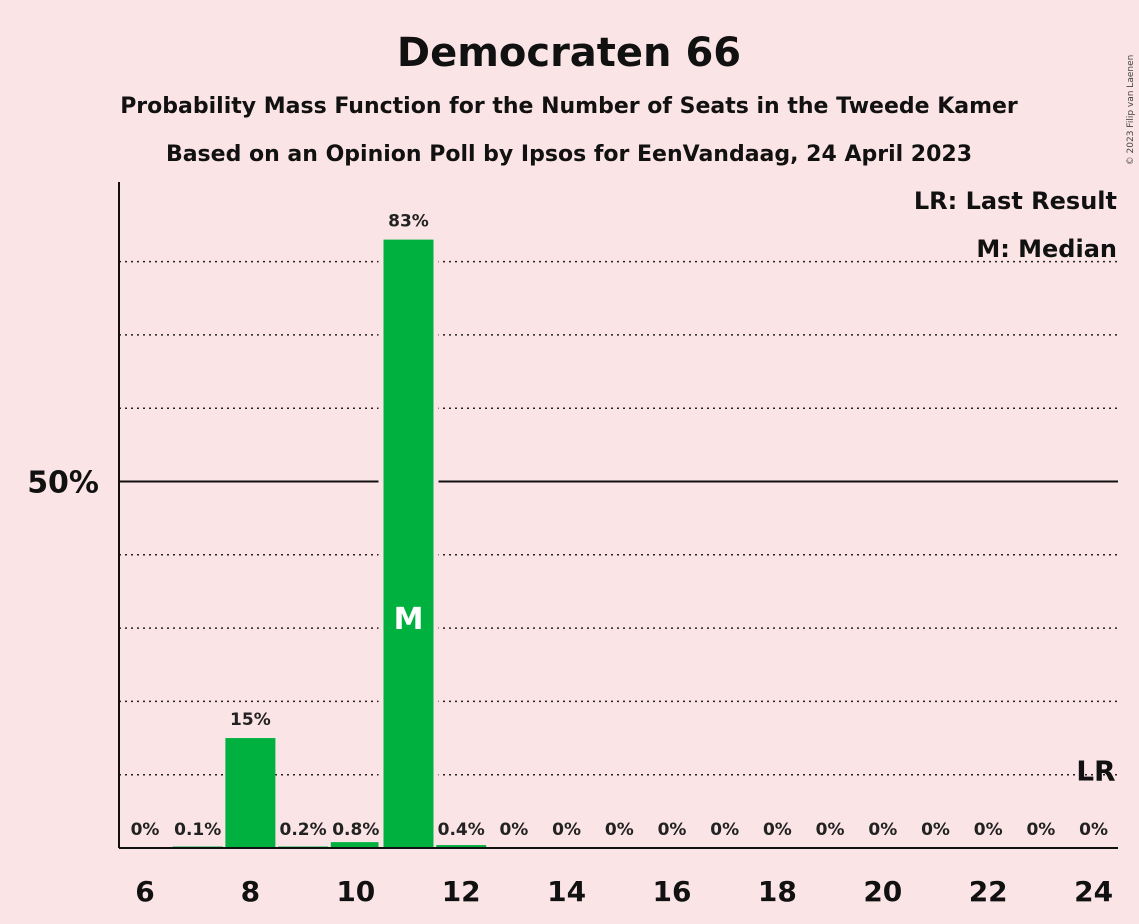  I want to click on value-label-12: 0.4%, so click(461, 830).